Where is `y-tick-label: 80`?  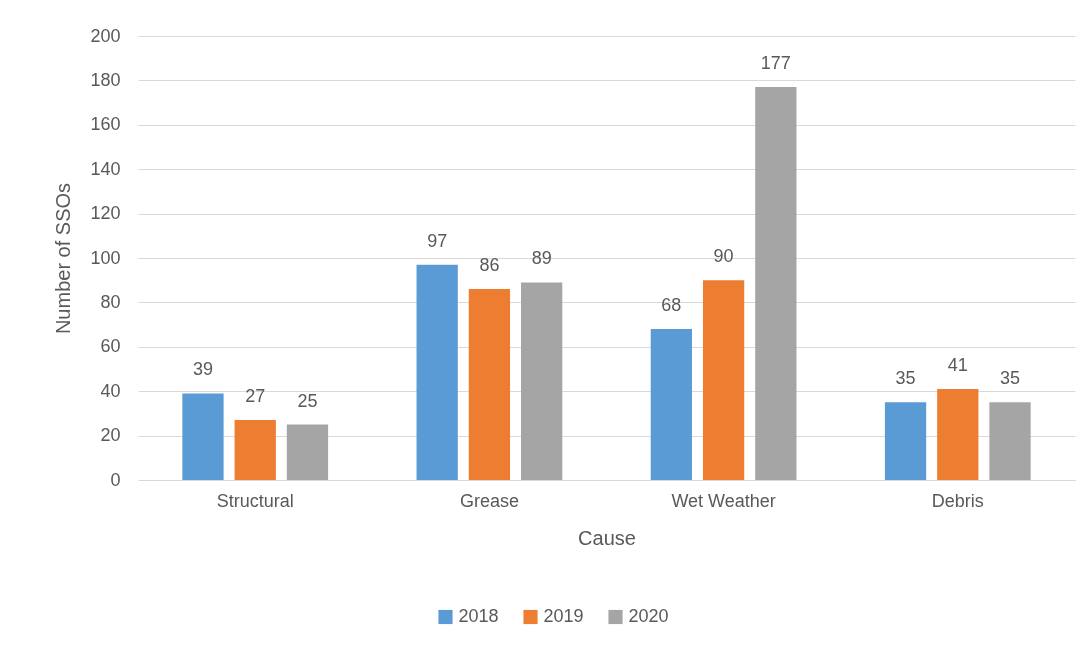
y-tick-label: 80 is located at coordinates (110, 301).